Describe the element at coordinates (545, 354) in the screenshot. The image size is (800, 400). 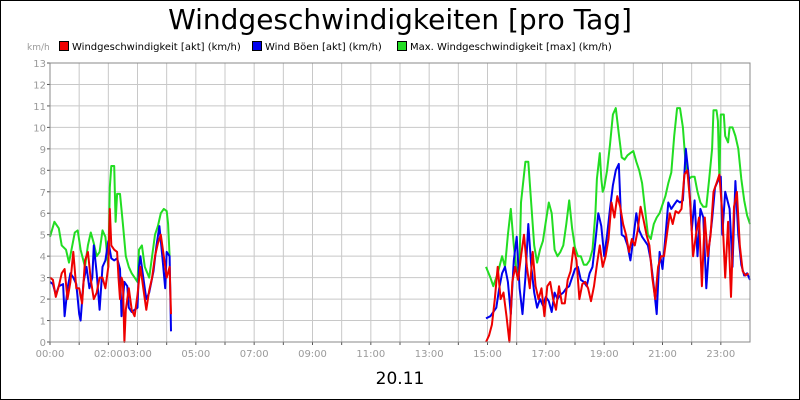
I see `x-tick-label: 17:00` at that location.